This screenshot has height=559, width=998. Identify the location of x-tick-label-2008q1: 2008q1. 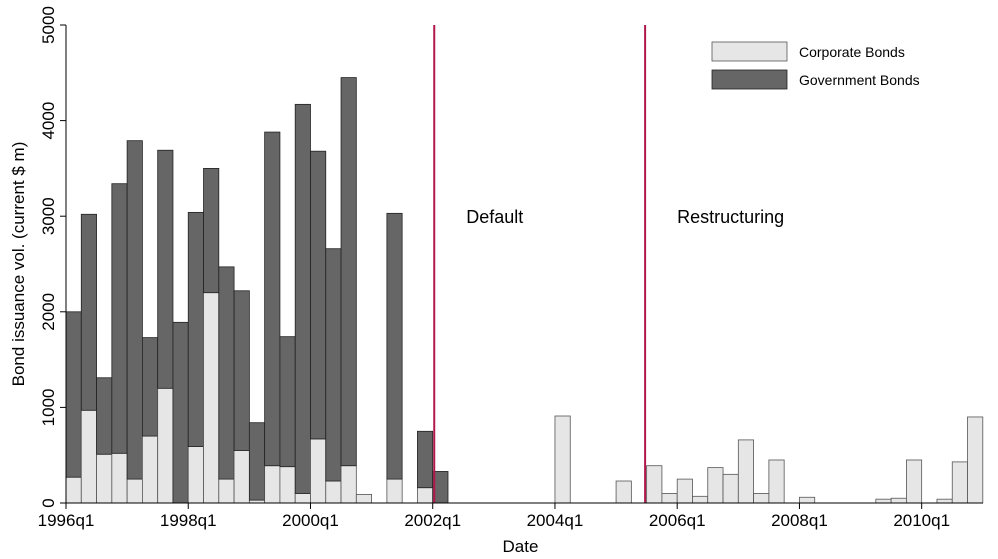
(799, 520).